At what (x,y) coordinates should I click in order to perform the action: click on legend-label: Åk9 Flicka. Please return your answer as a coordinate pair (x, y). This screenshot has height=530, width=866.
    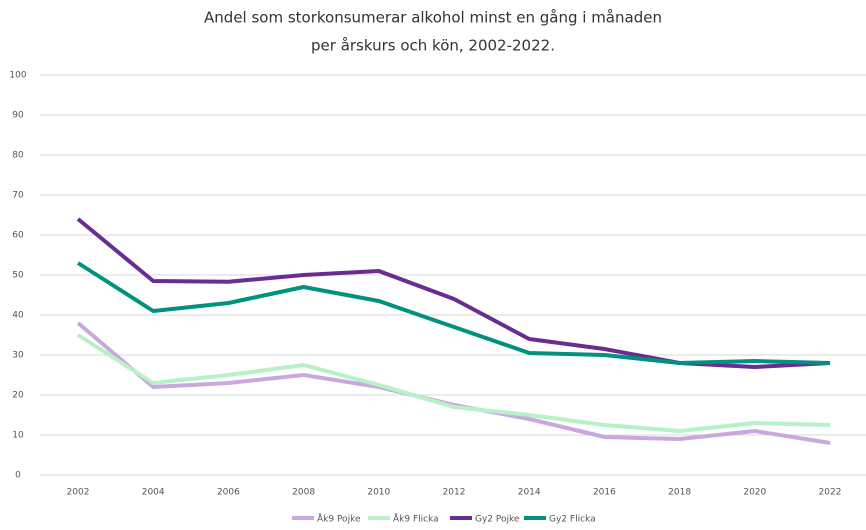
    Looking at the image, I should click on (416, 519).